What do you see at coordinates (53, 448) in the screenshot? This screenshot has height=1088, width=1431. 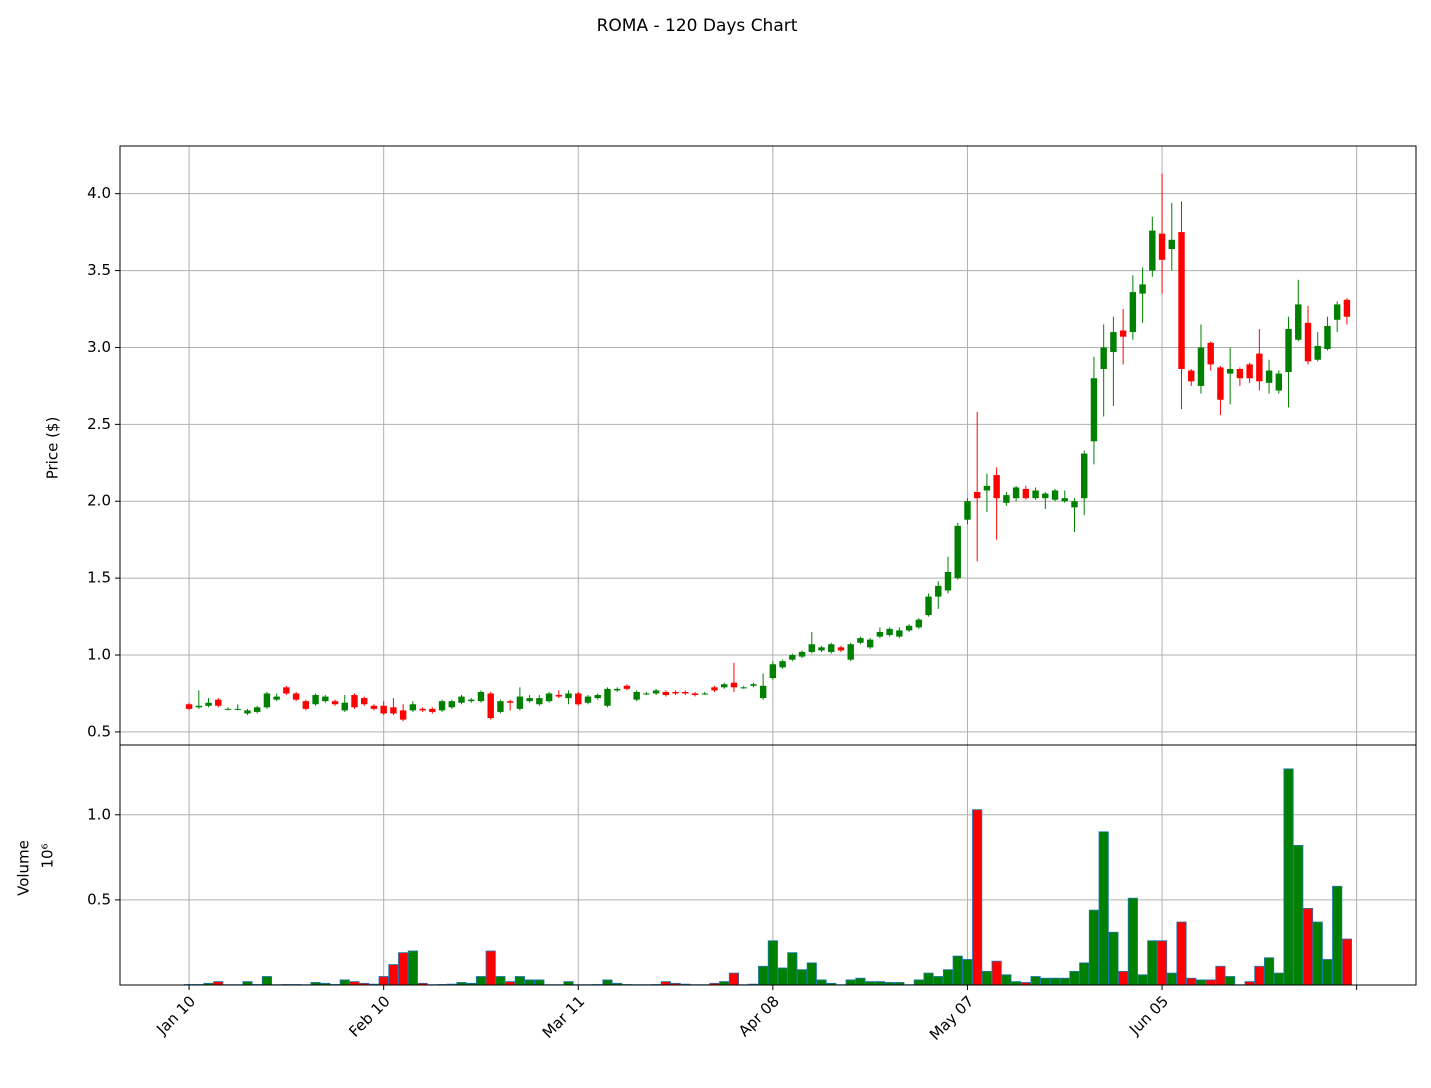 I see `y-axis-label: Price ($)` at bounding box center [53, 448].